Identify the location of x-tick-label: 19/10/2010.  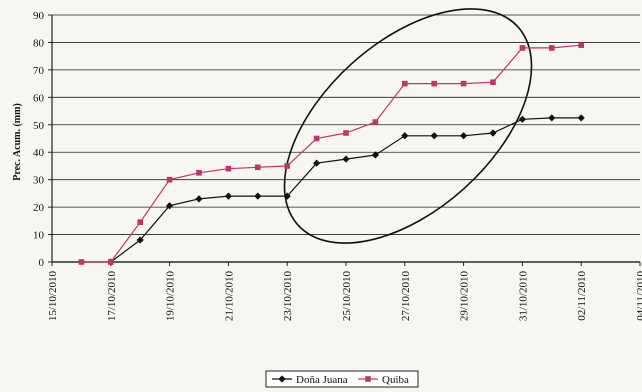
(171, 296).